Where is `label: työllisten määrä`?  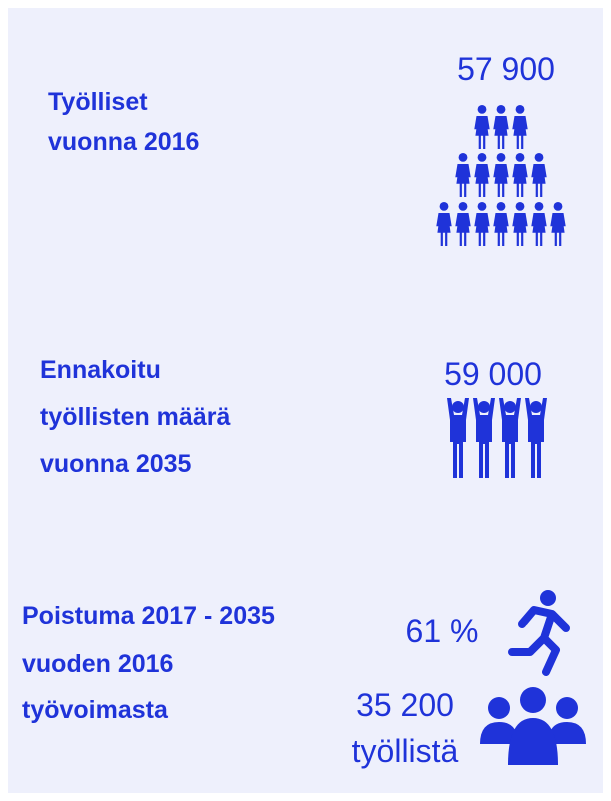
label: työllisten määrä is located at coordinates (135, 417).